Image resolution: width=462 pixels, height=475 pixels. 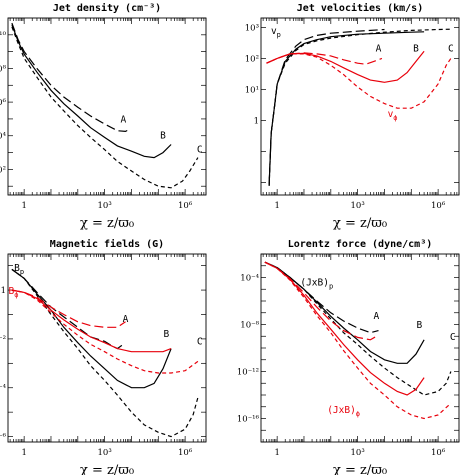 I want to click on curve-annotation: (JxB)ϕ, so click(x=343, y=411).